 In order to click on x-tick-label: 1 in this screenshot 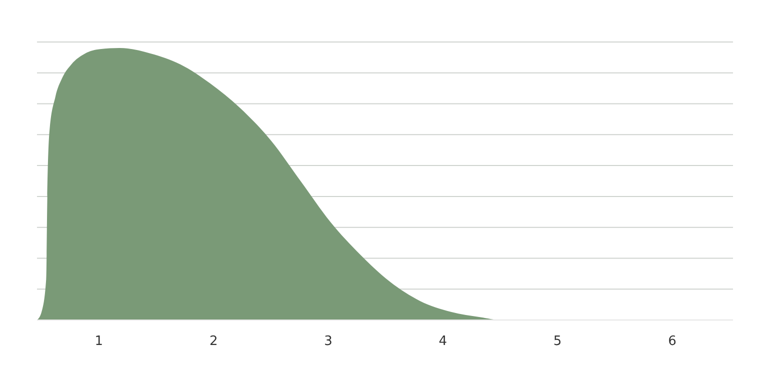, I will do `click(99, 342)`.